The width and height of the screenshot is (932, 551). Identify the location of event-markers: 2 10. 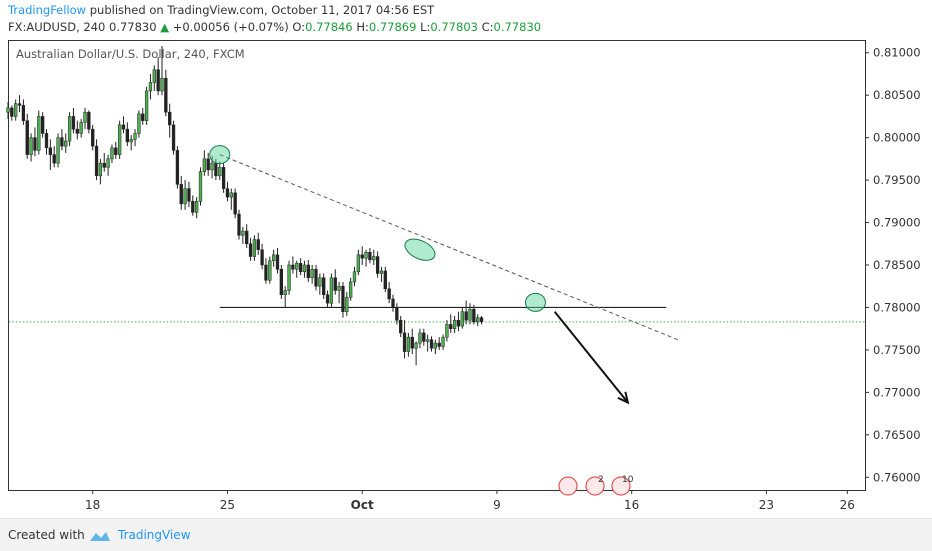
(596, 485).